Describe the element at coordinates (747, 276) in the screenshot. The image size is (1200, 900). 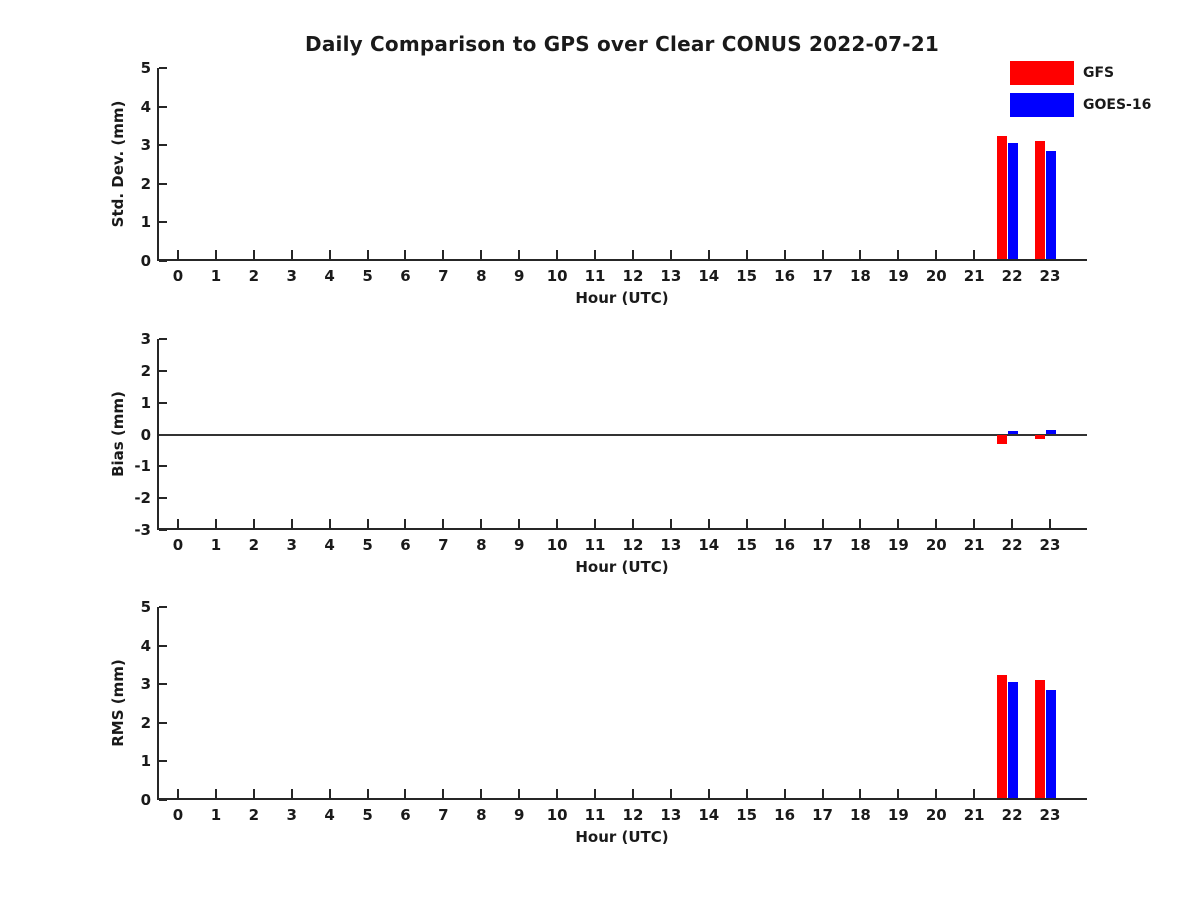
I see `x-tick-label: 15` at that location.